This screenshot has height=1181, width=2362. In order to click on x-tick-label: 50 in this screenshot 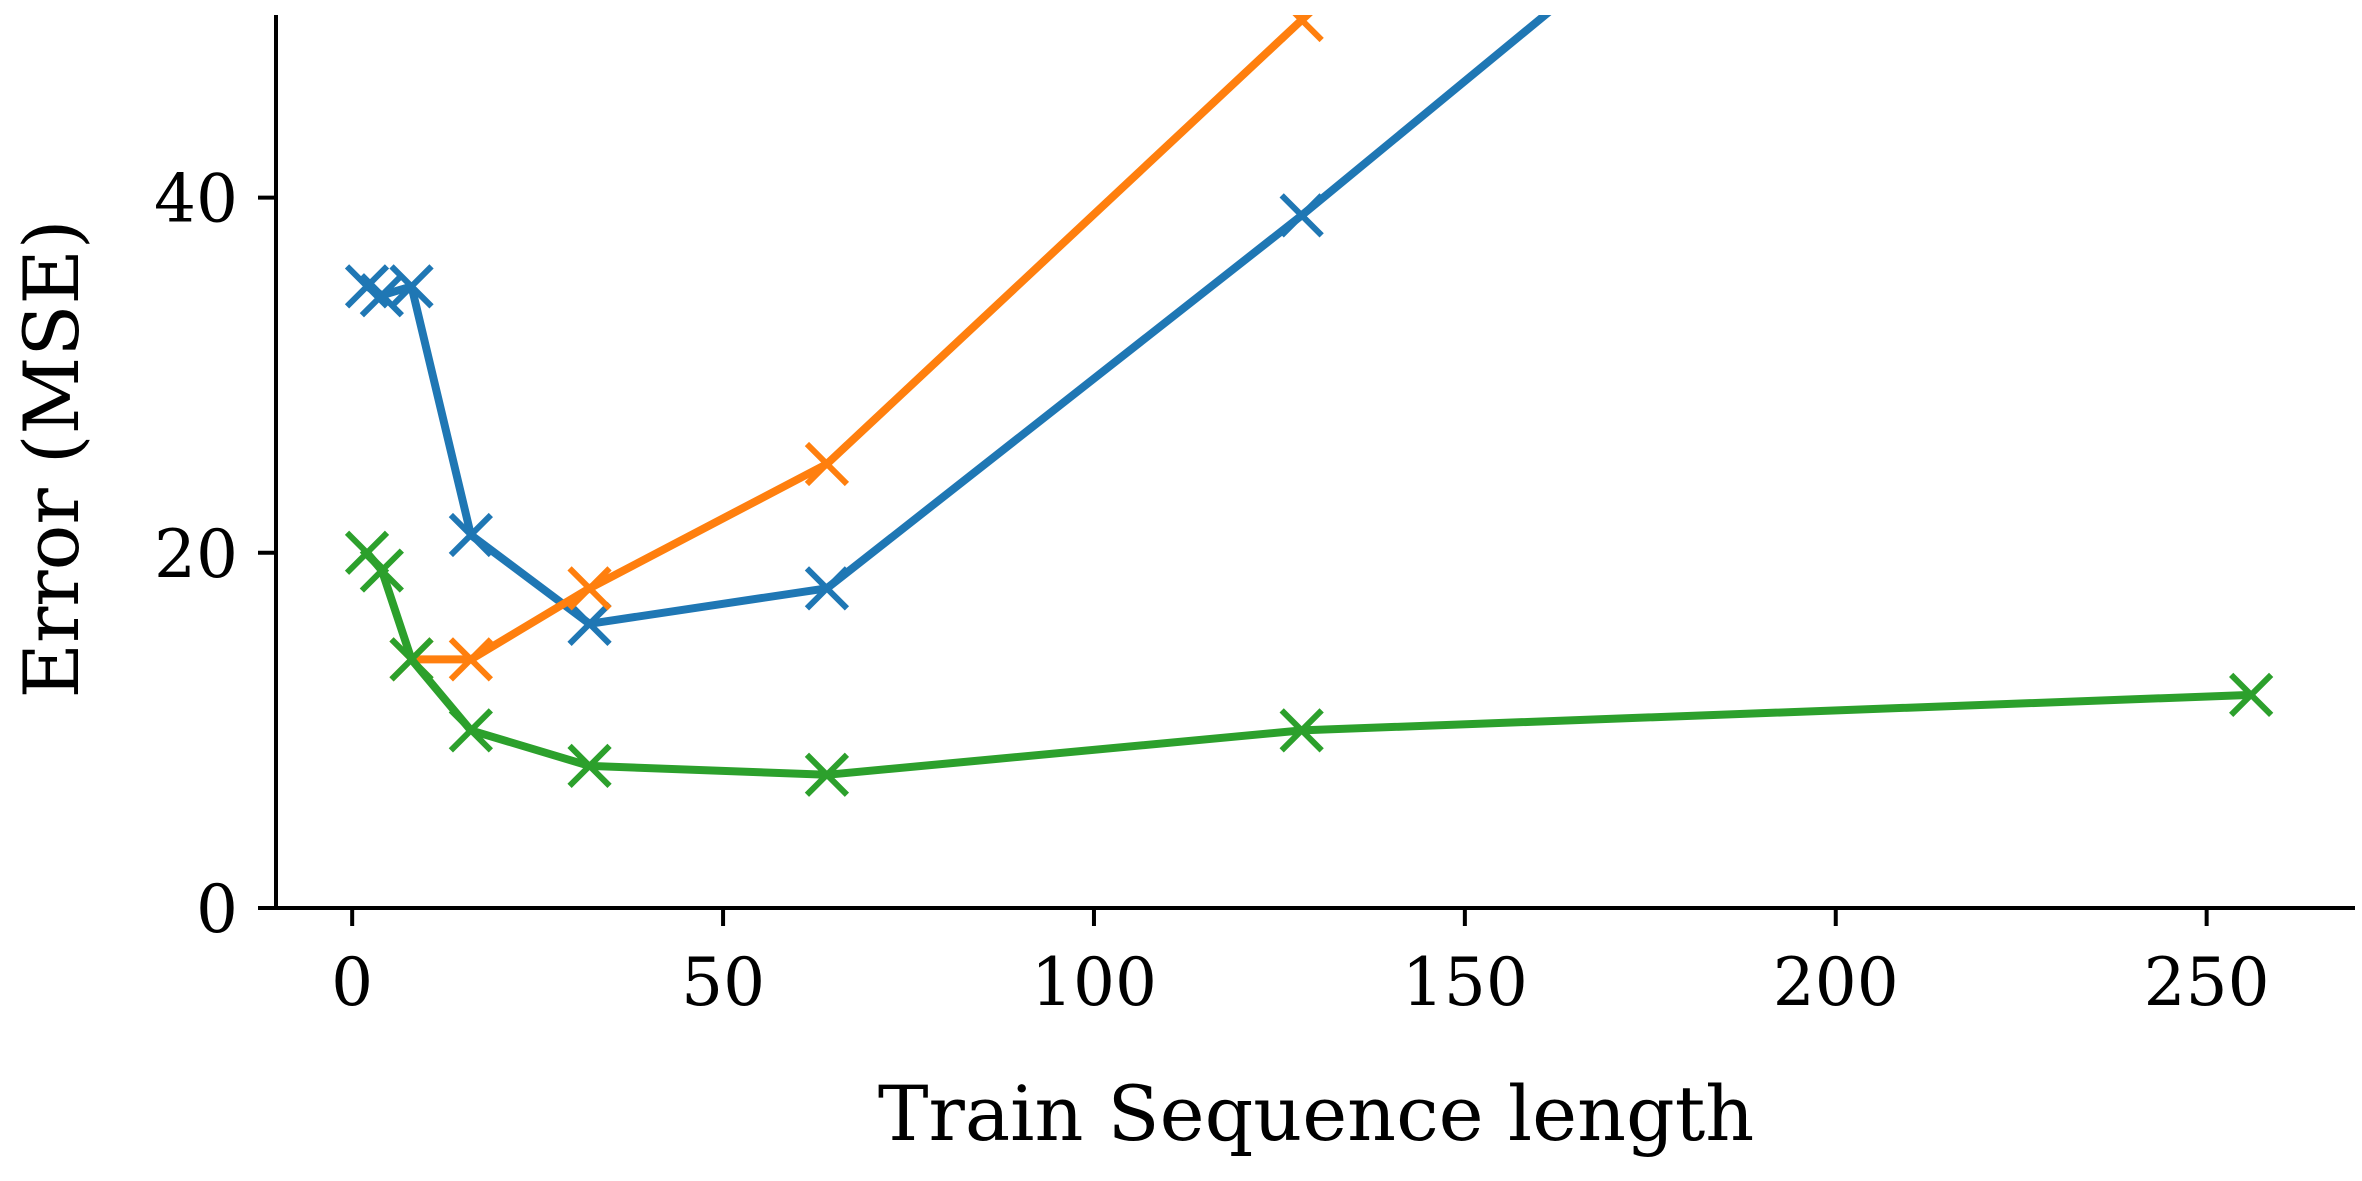, I will do `click(723, 982)`.